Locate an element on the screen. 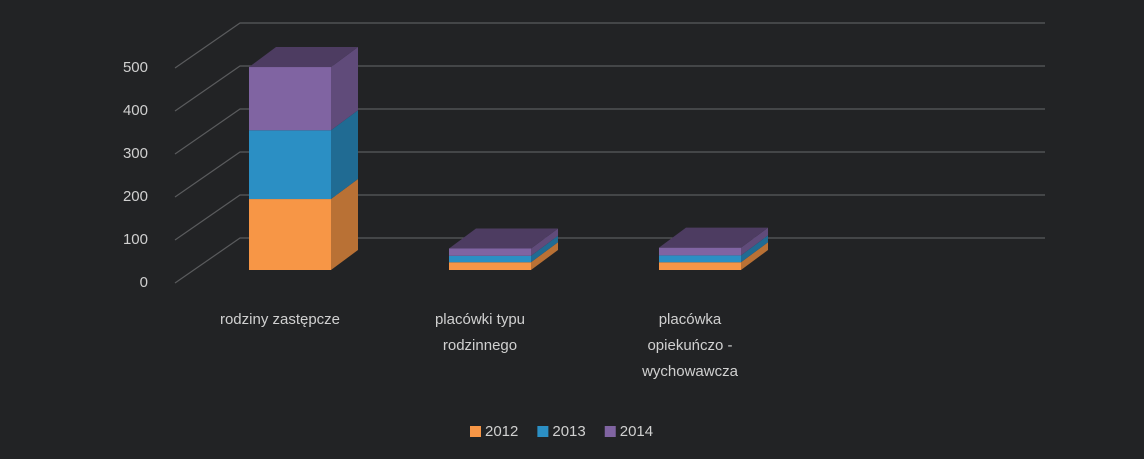 This screenshot has width=1144, height=459. y-tick-label: 100 is located at coordinates (135, 239).